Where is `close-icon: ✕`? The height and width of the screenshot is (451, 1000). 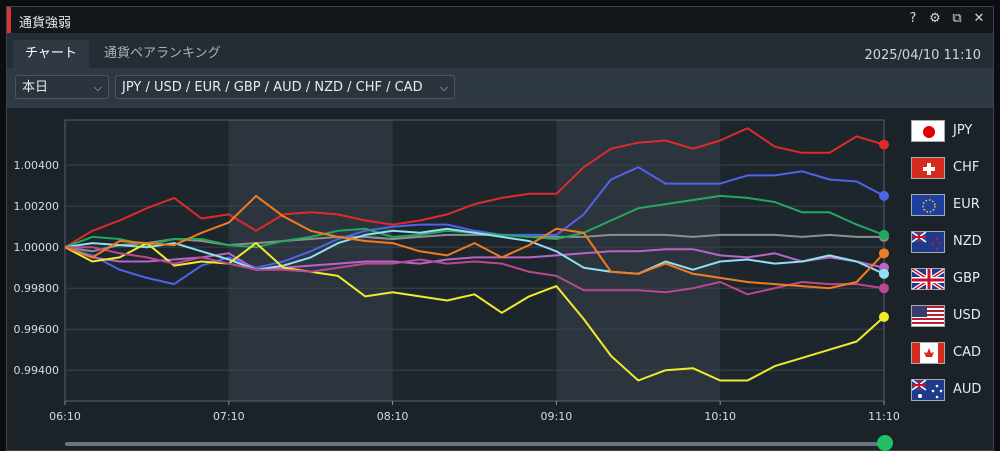
close-icon: ✕ is located at coordinates (979, 18).